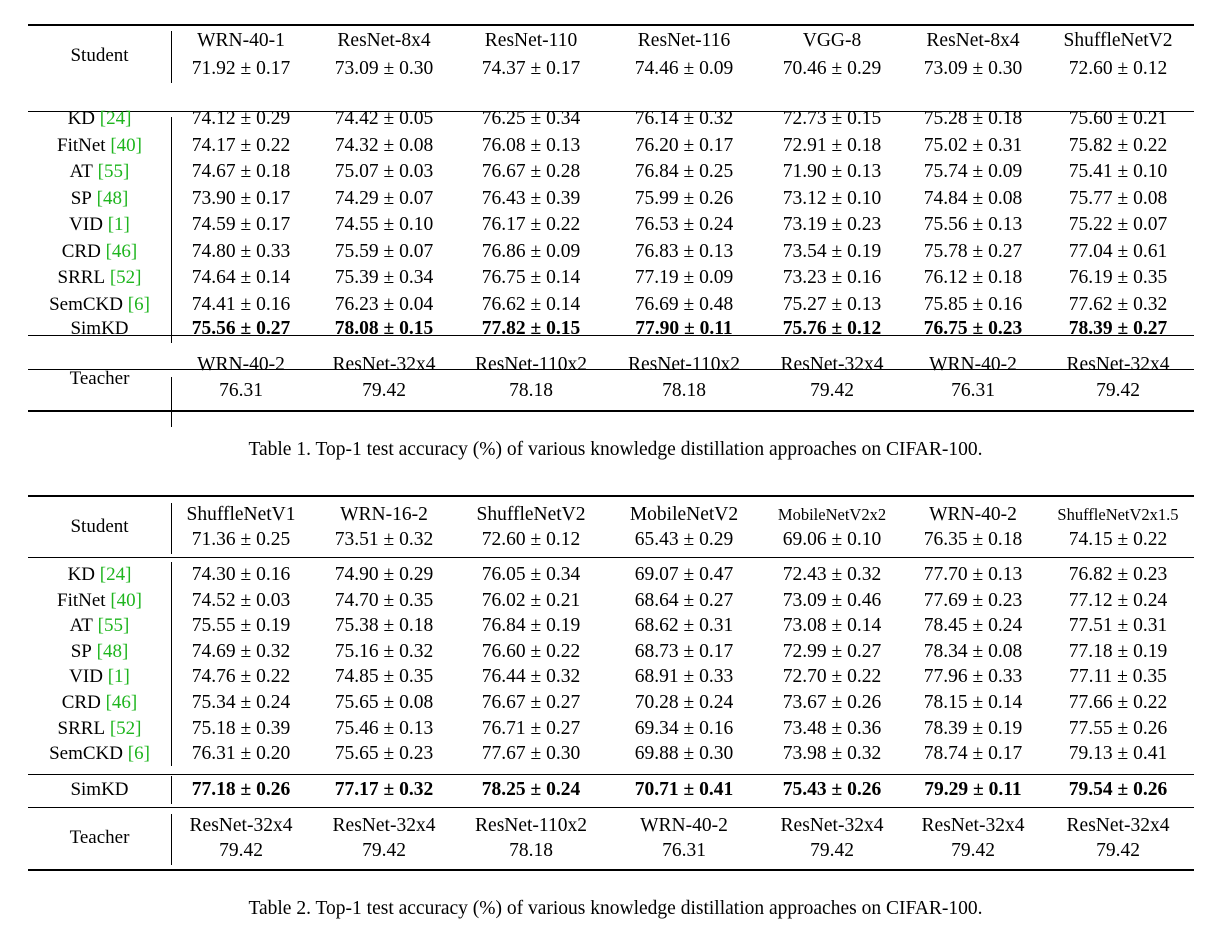  Describe the element at coordinates (684, 702) in the screenshot. I see `table-cell: 70.28 ± 0.24` at that location.